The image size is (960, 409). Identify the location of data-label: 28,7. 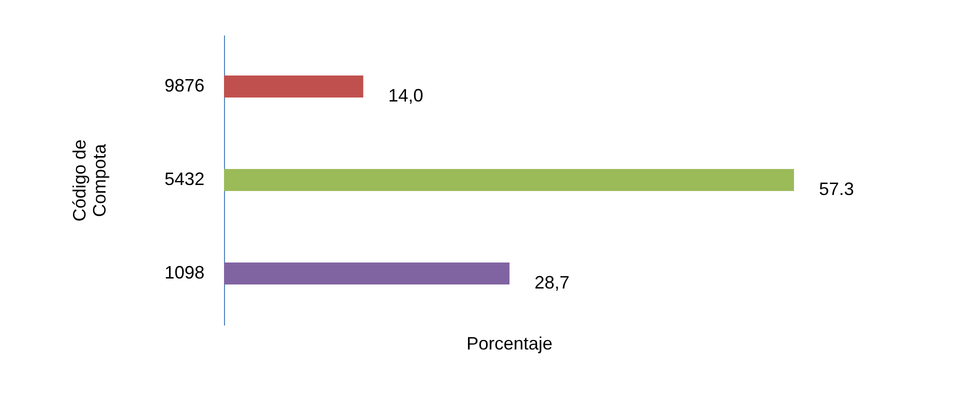
(552, 282).